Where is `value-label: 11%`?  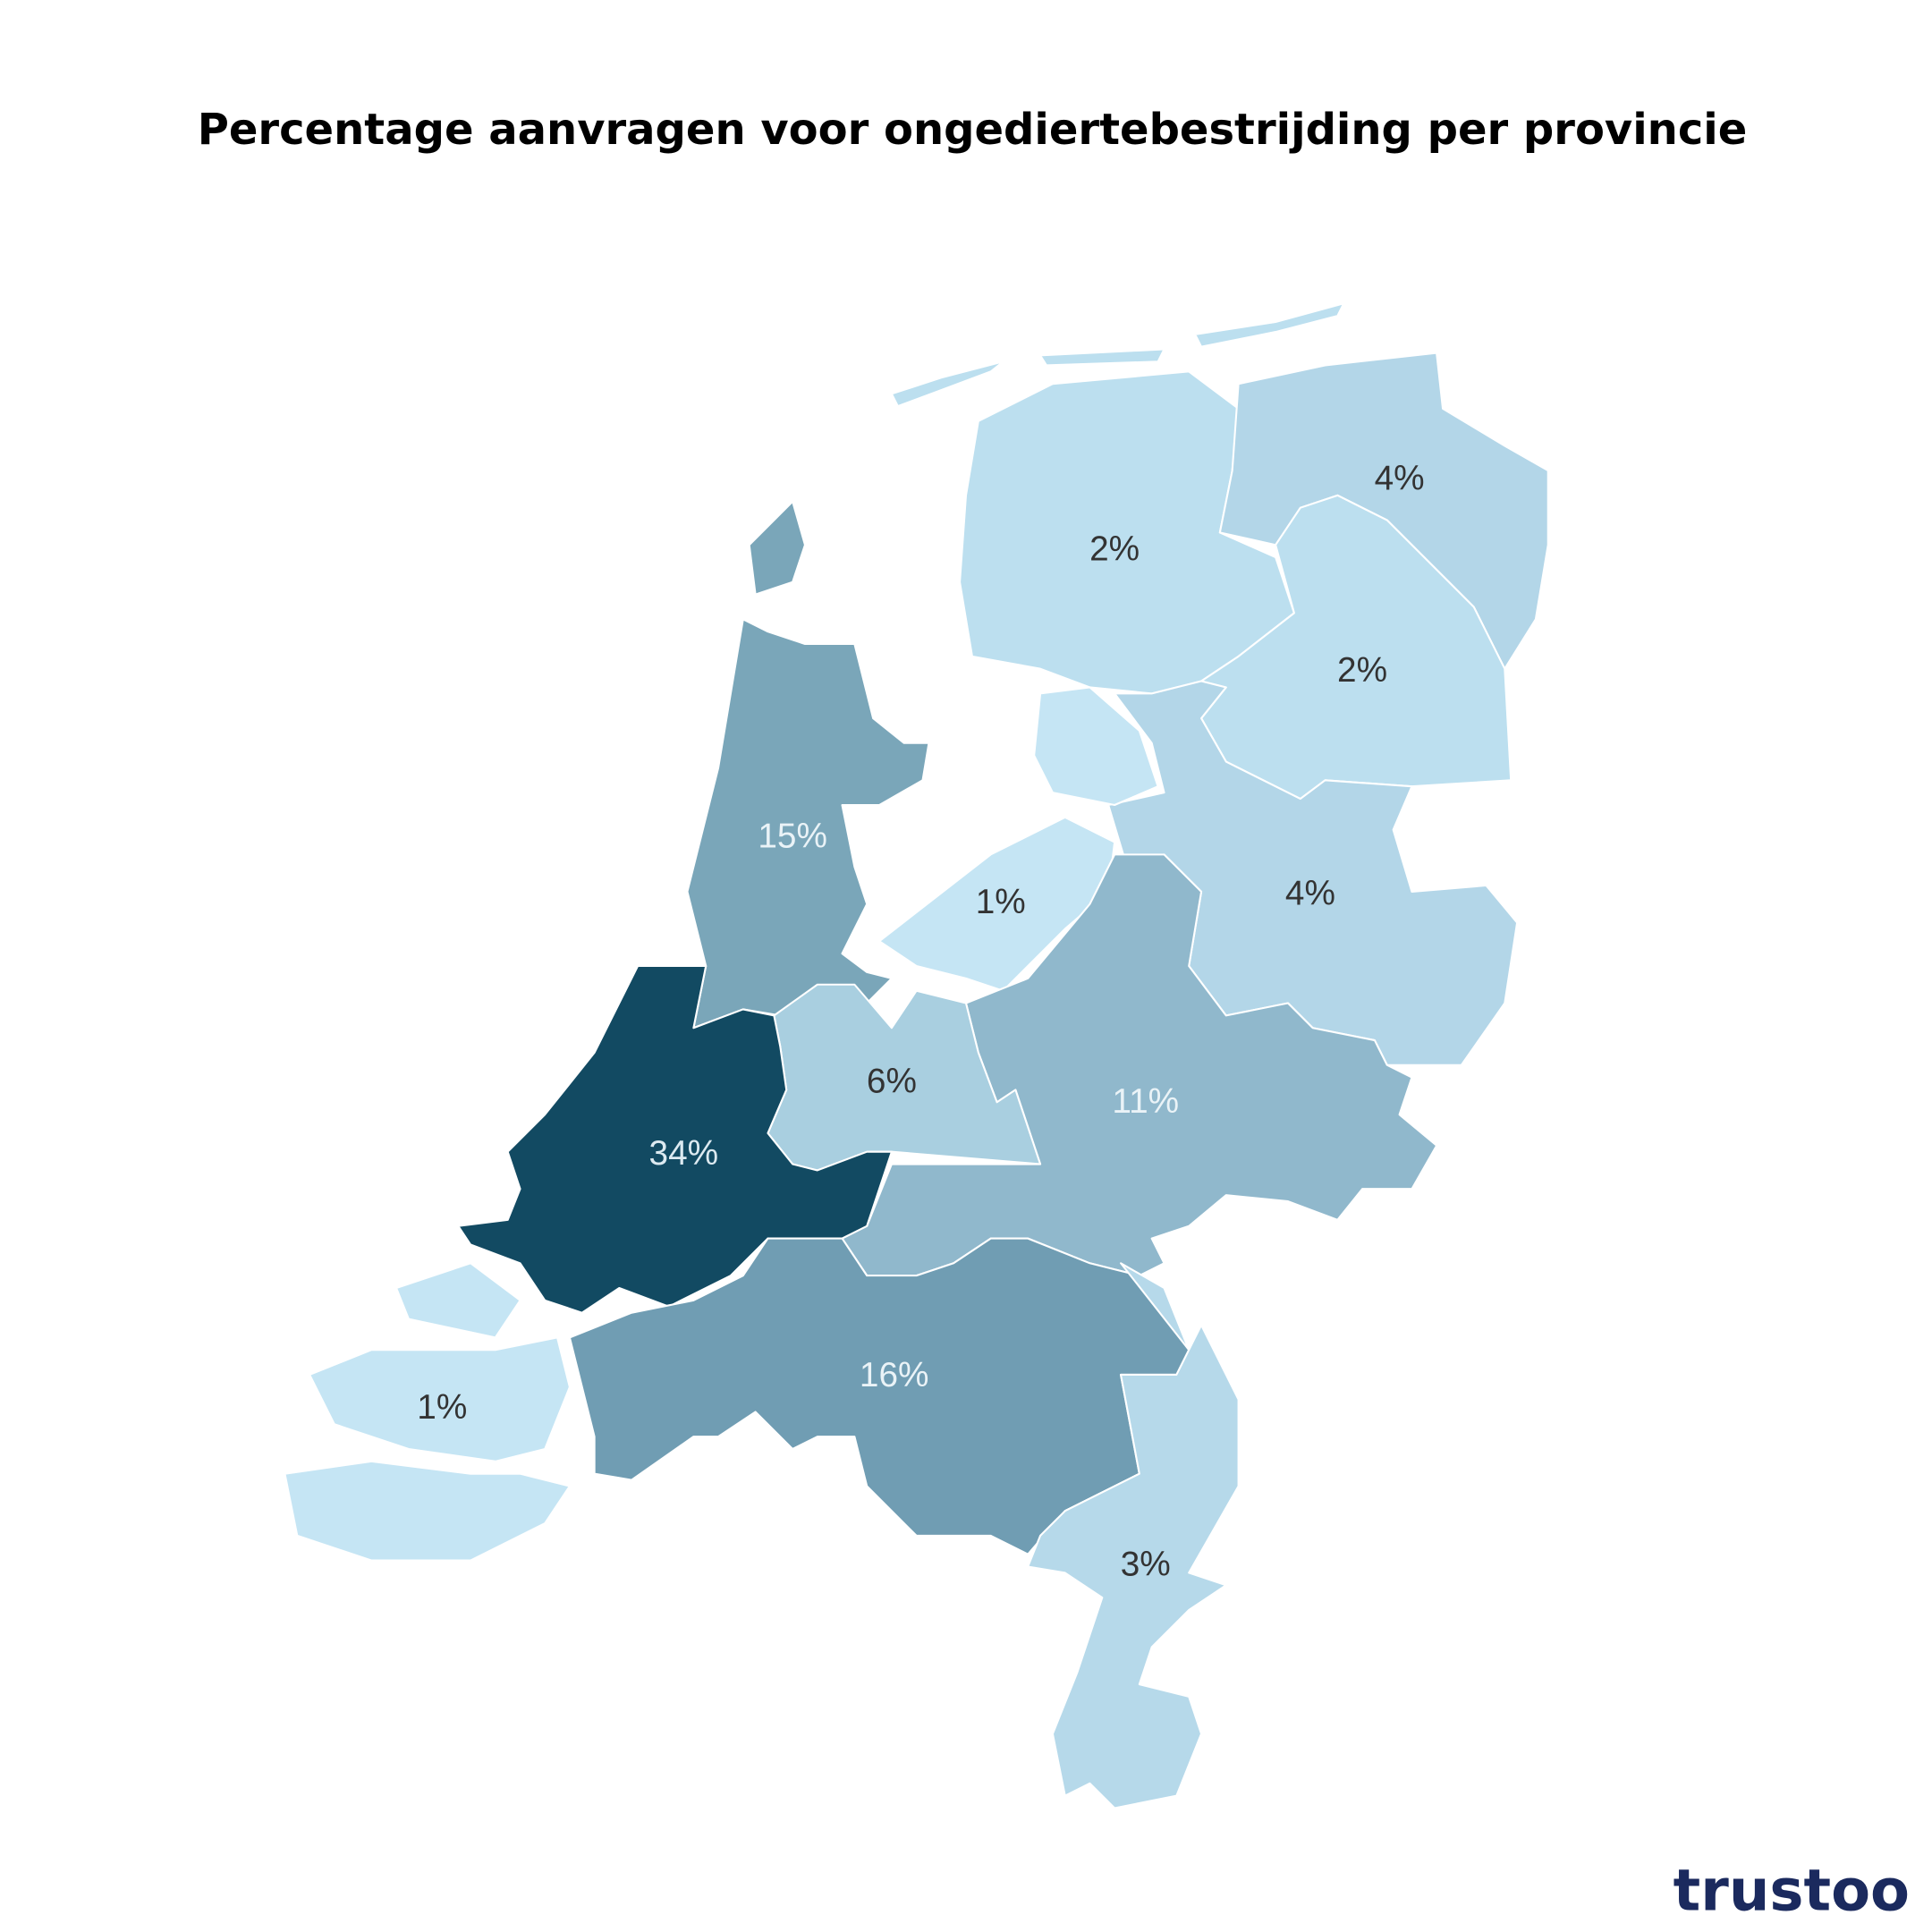 value-label: 11% is located at coordinates (1145, 1101).